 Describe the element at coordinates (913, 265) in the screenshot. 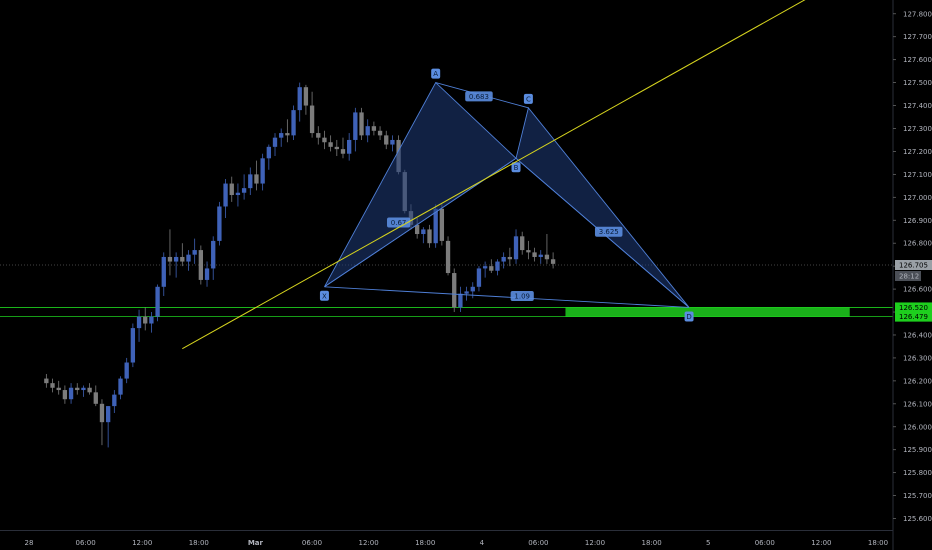

I see `current-price-badge-bg` at that location.